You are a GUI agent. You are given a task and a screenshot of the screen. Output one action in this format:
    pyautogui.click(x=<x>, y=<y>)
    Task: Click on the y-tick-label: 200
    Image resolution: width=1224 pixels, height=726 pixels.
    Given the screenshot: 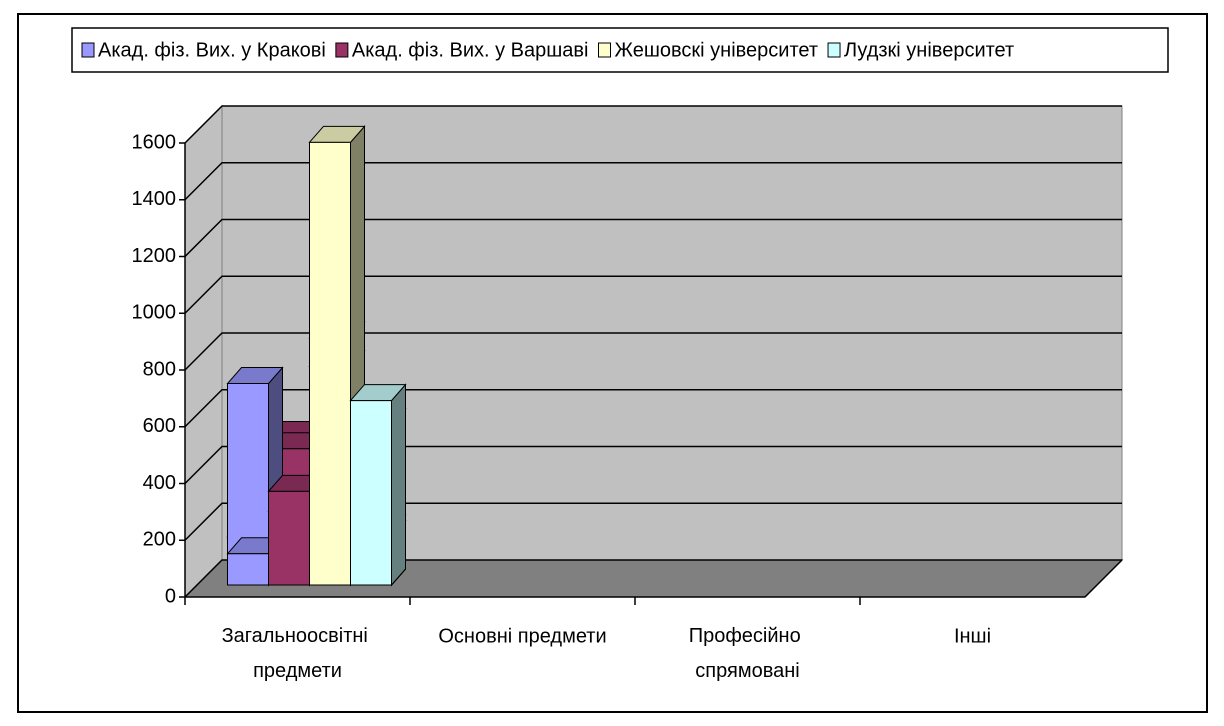 What is the action you would take?
    pyautogui.click(x=159, y=540)
    